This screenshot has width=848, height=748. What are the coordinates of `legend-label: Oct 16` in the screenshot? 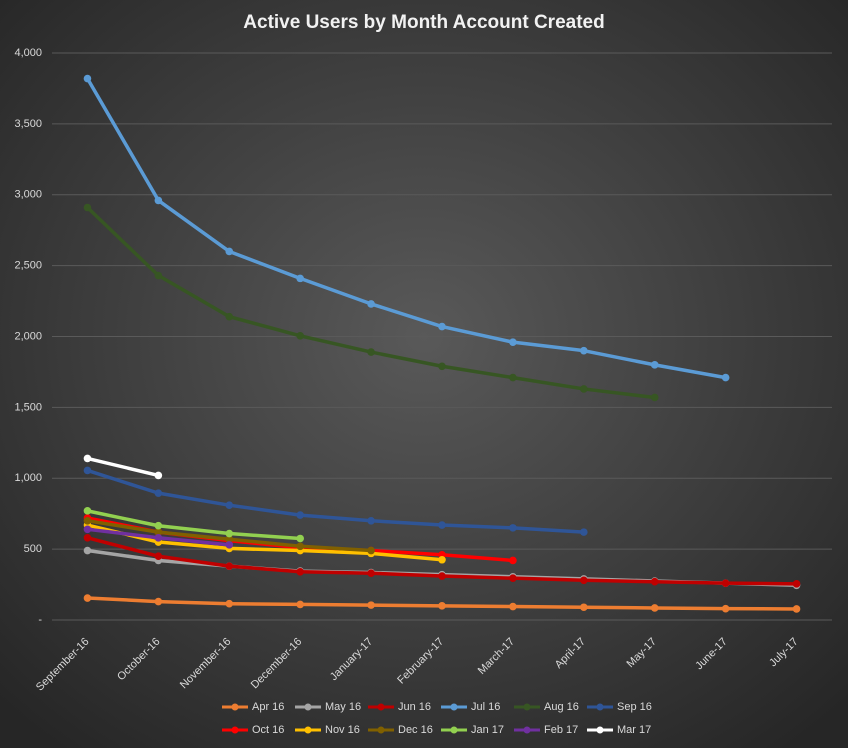 It's located at (268, 730).